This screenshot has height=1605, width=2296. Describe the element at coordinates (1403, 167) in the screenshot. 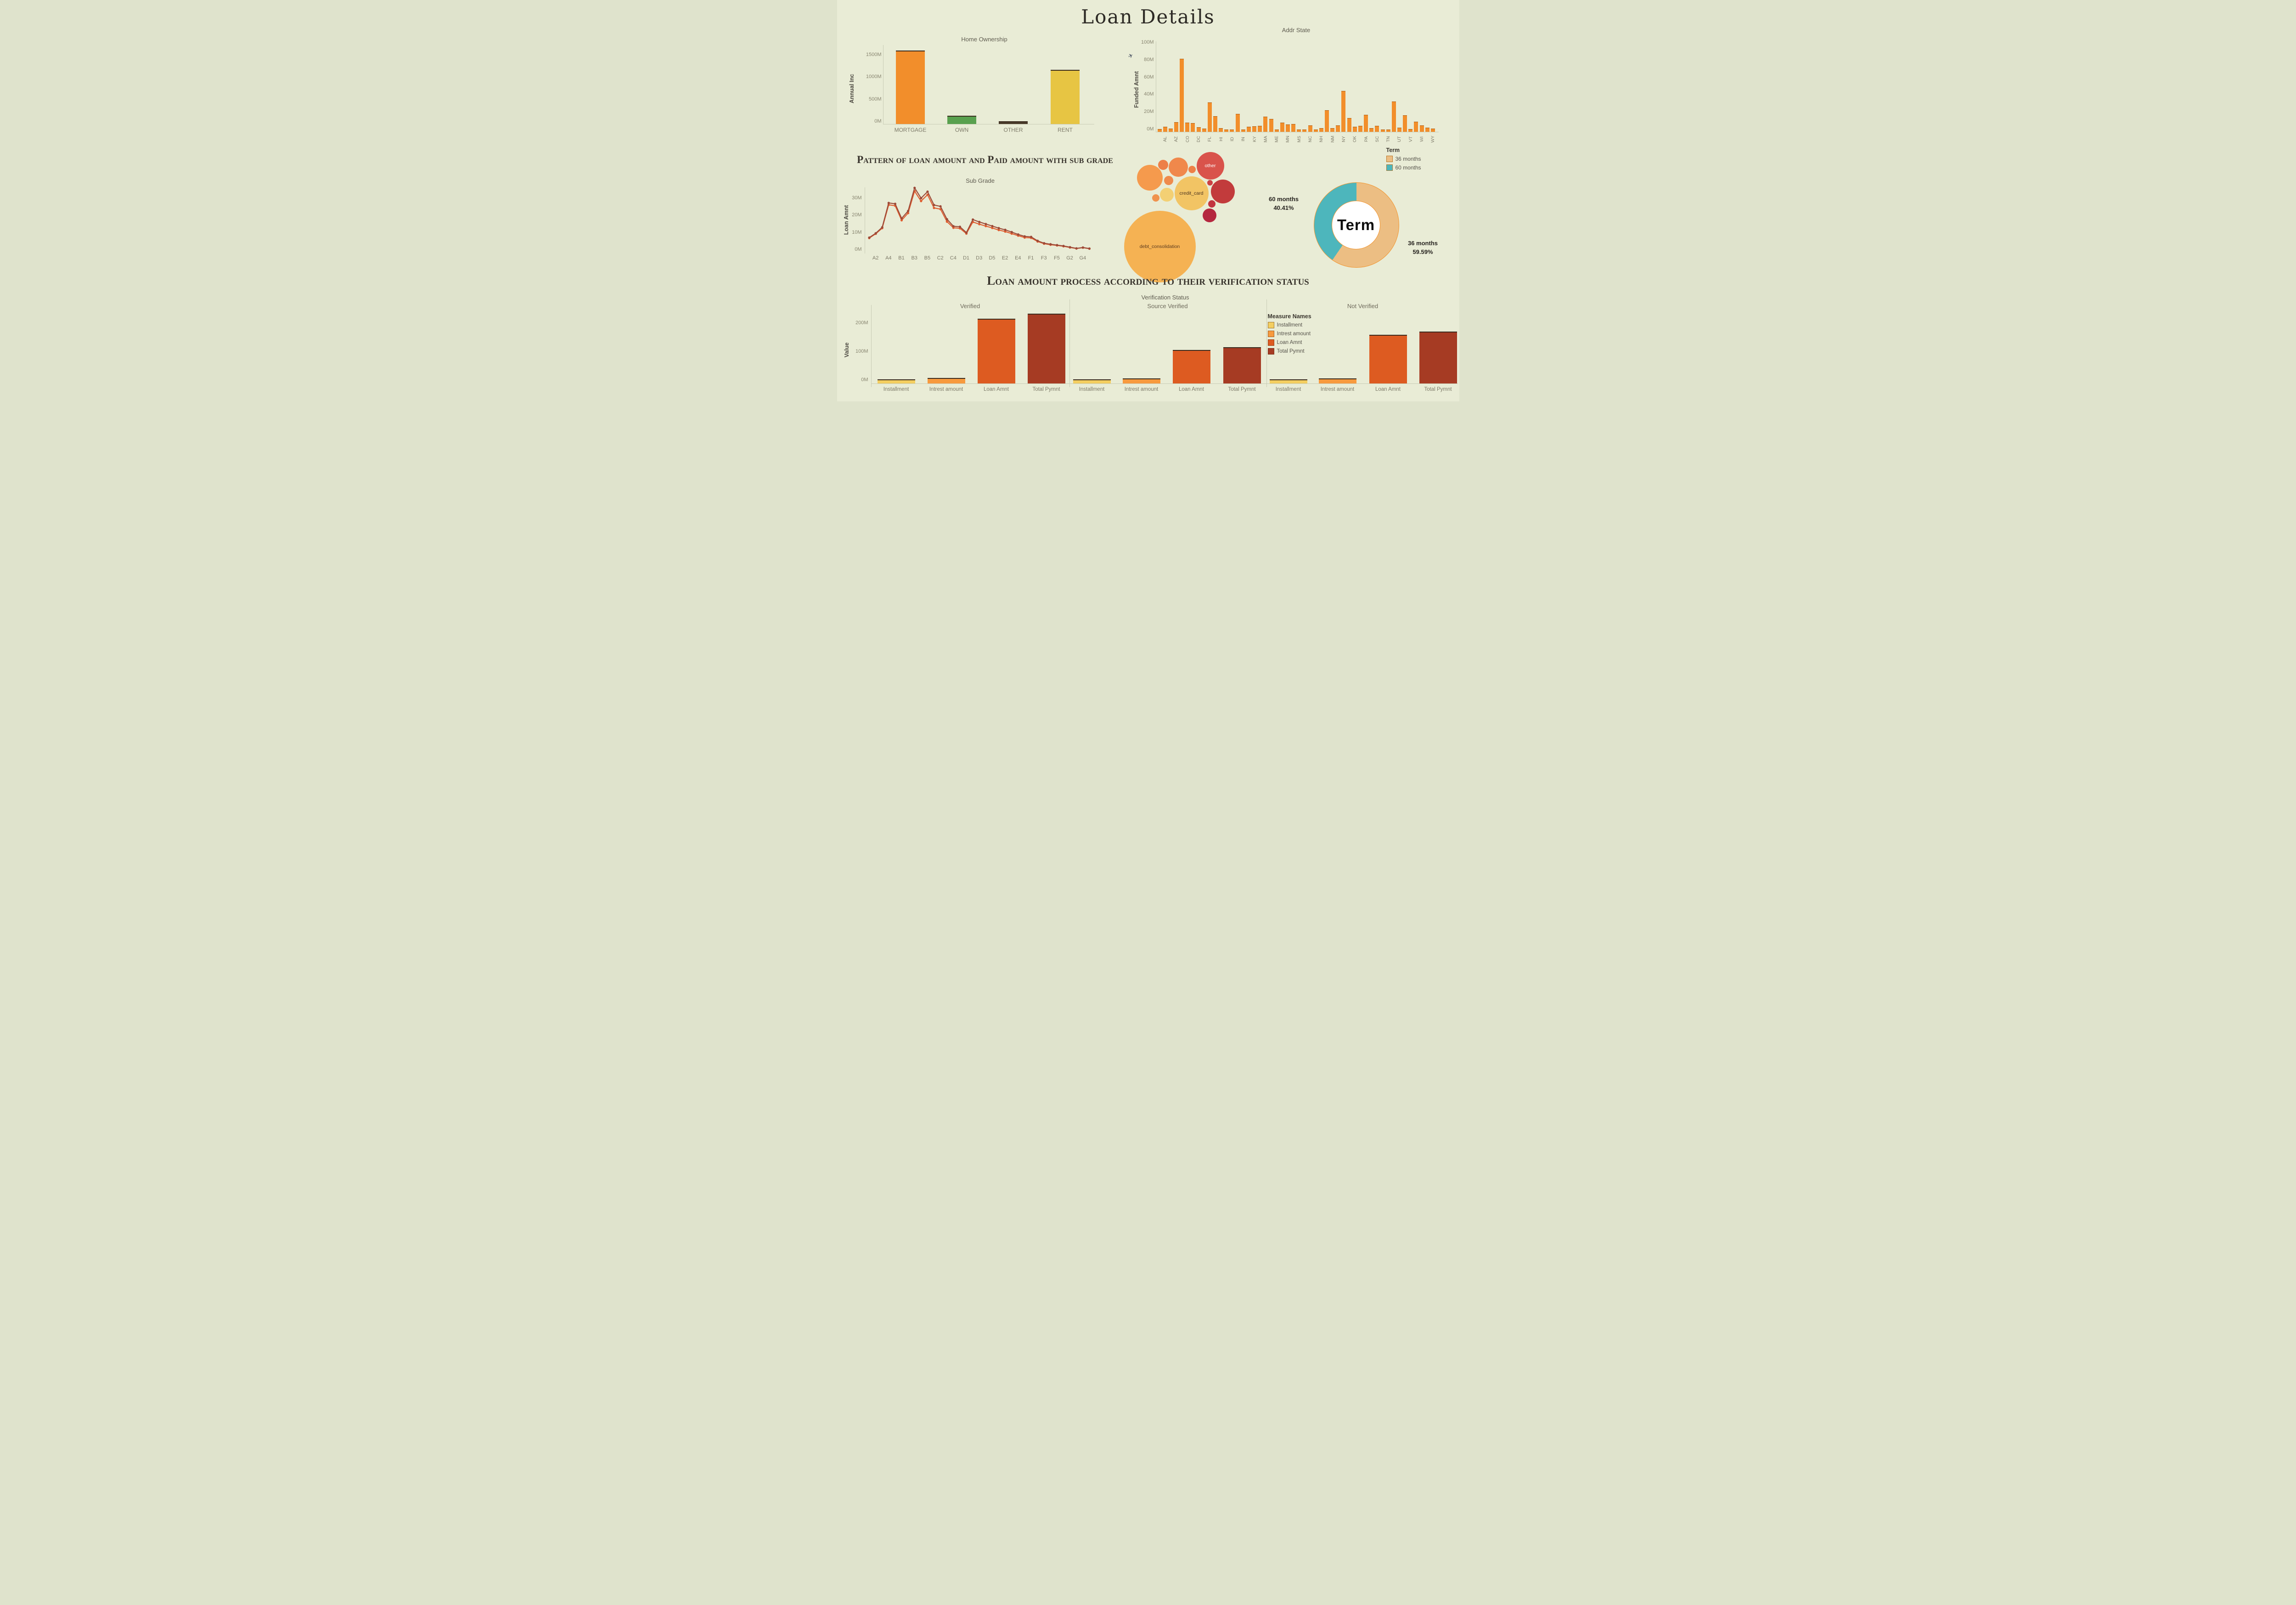

I see `term-legend-item-60: 60 months` at that location.